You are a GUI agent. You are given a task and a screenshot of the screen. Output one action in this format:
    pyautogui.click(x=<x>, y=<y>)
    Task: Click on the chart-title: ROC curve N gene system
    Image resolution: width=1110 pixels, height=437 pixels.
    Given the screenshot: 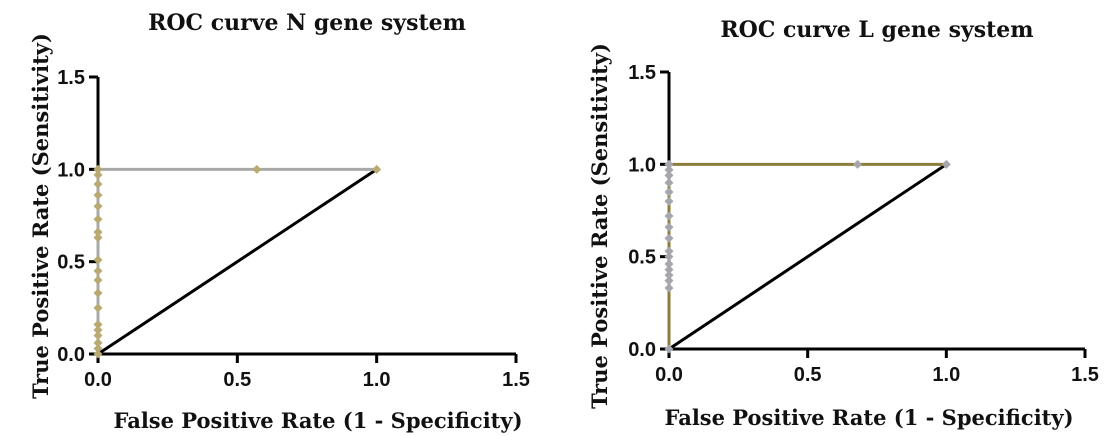 What is the action you would take?
    pyautogui.click(x=307, y=23)
    